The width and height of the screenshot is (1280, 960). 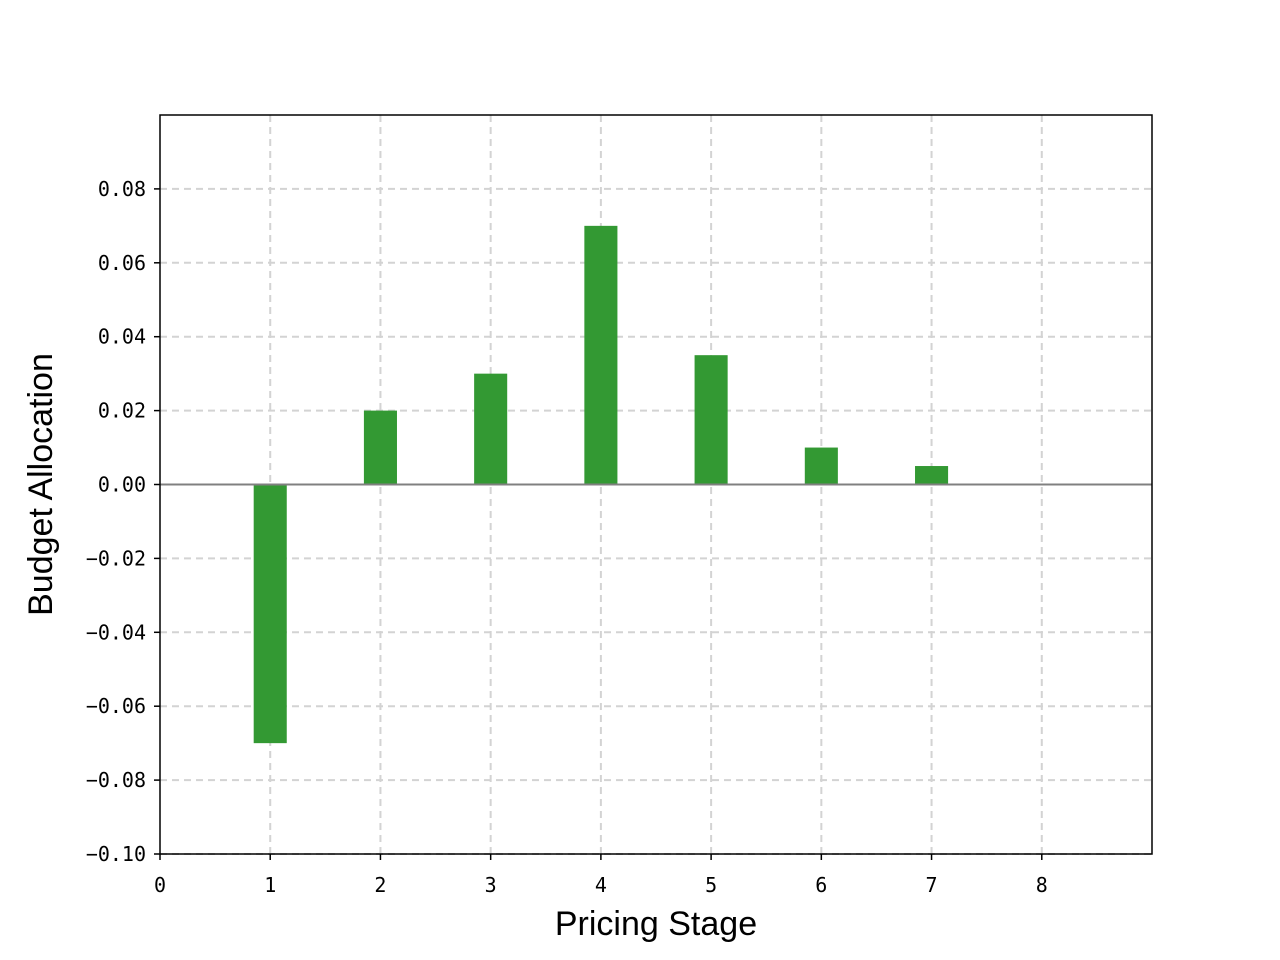 I want to click on x-tick-label: 4, so click(x=601, y=885).